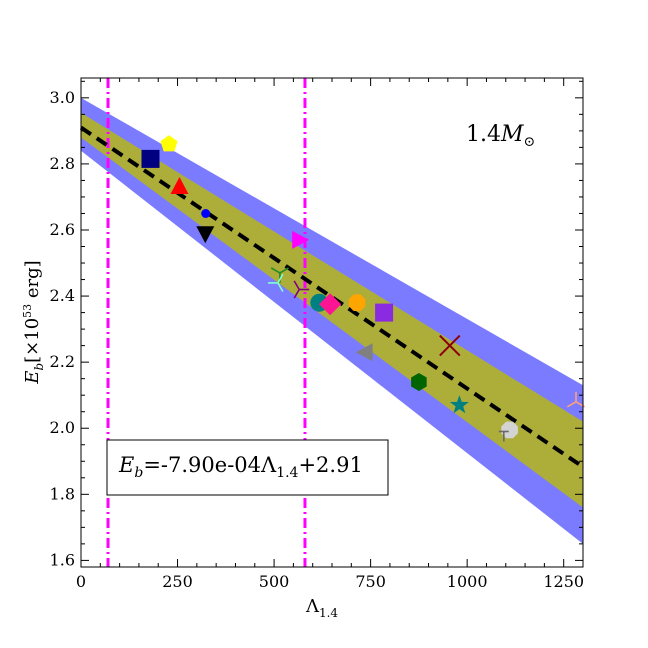  Describe the element at coordinates (126, 465) in the screenshot. I see `fit-lhs: E` at that location.